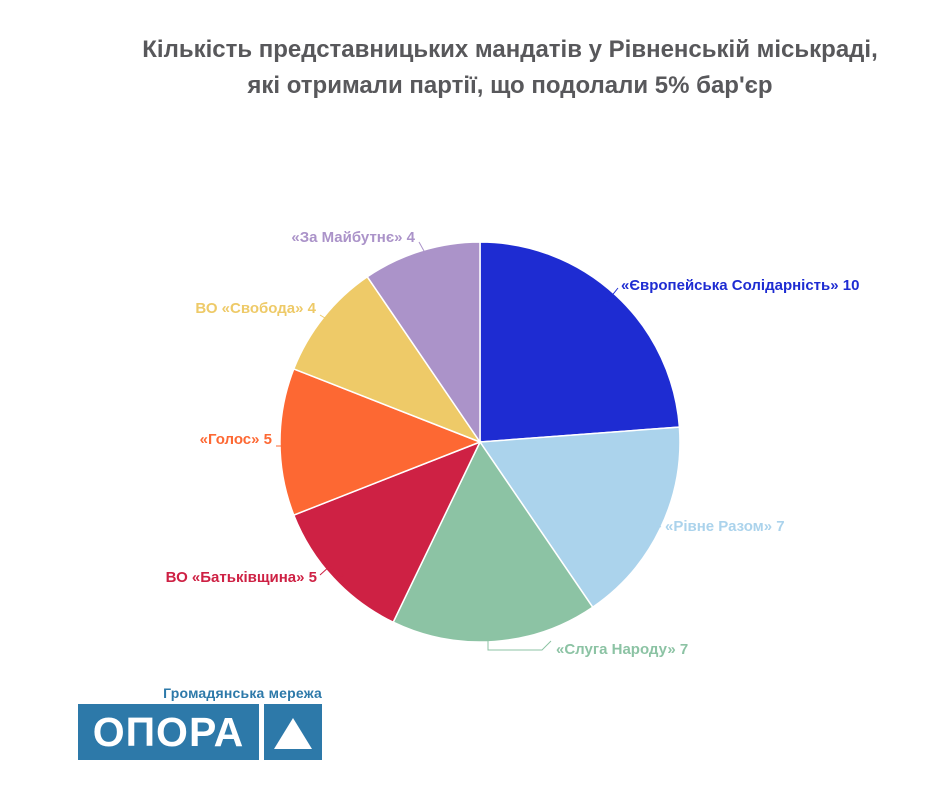 Image resolution: width=940 pixels, height=788 pixels. Describe the element at coordinates (353, 237) in the screenshot. I see `slice-label: «За Майбутнє» 4` at that location.